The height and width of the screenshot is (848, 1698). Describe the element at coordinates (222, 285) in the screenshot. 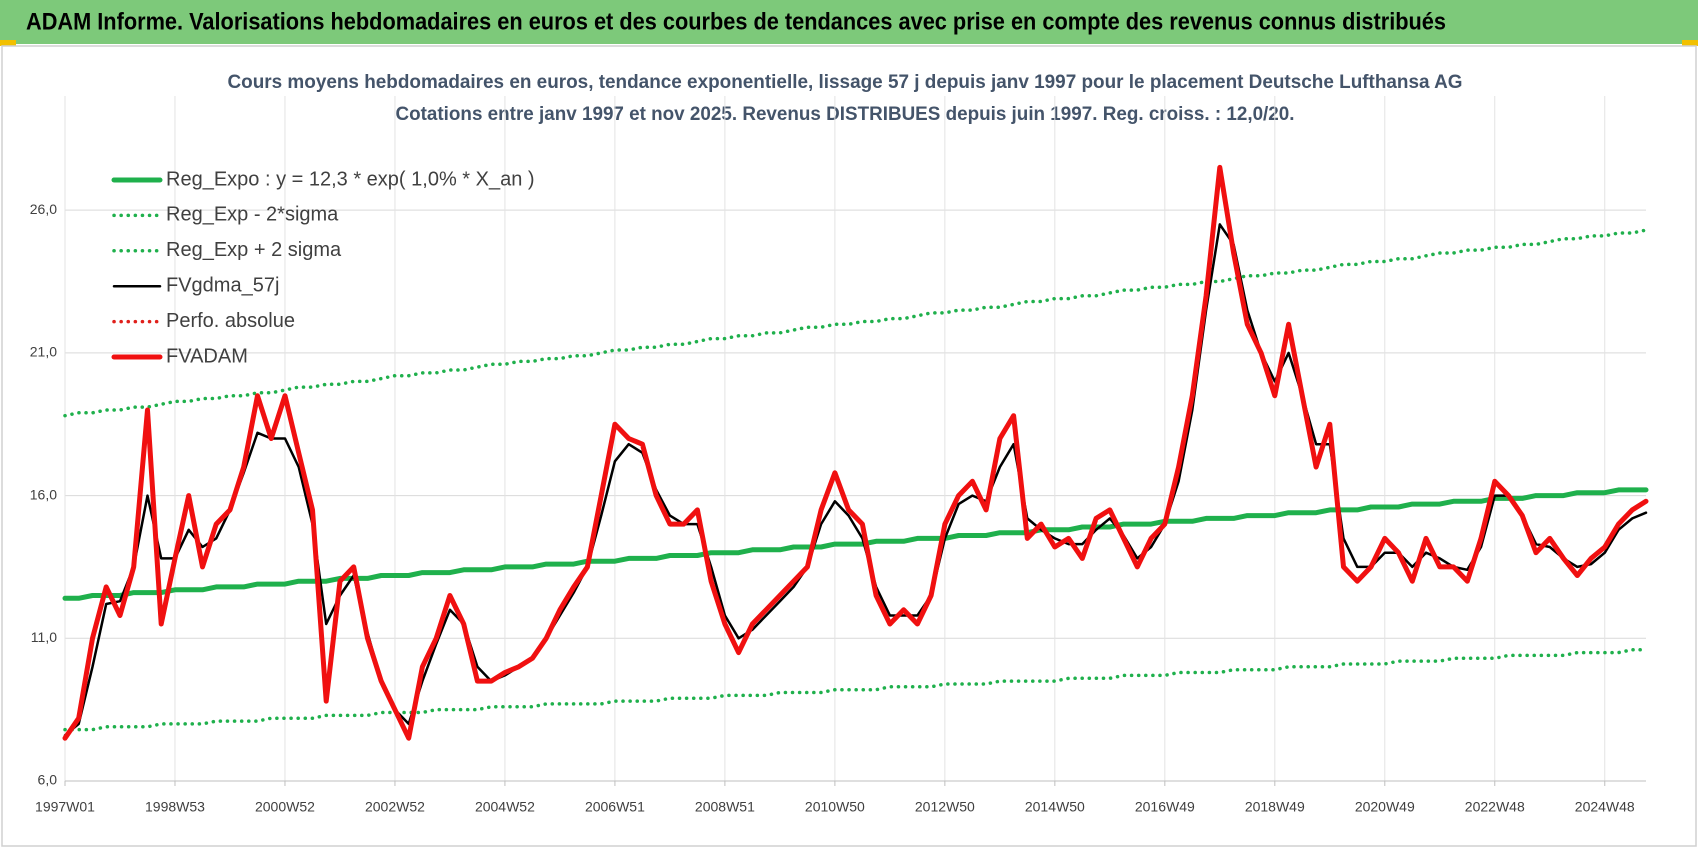

I see `legend-label: FVgdma_57j` at that location.